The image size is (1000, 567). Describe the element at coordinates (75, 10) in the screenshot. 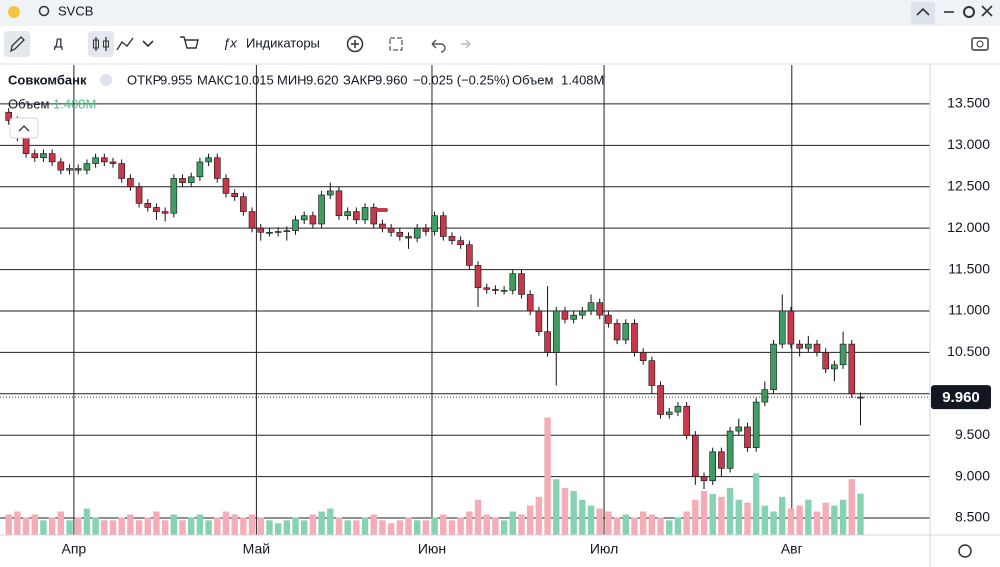

I see `symbol: SVCB` at that location.